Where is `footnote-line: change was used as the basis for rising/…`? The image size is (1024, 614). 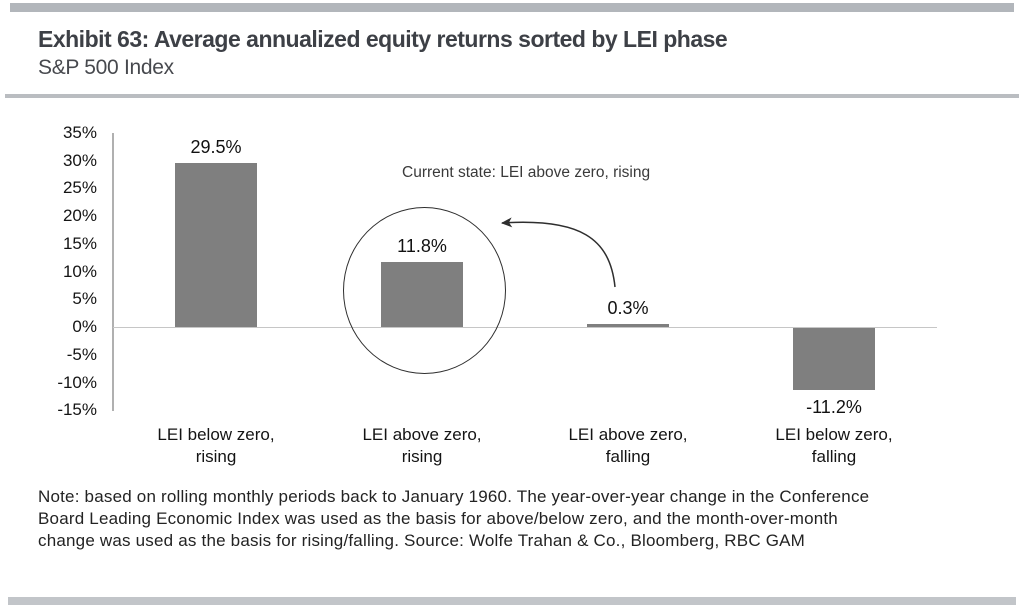 footnote-line: change was used as the basis for rising/… is located at coordinates (422, 540).